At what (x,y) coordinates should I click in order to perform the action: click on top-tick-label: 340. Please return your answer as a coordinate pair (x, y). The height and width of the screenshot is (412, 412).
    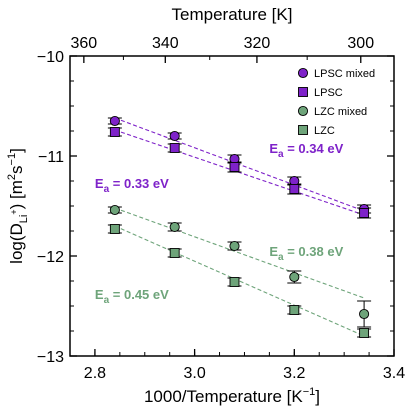
    Looking at the image, I should click on (165, 43).